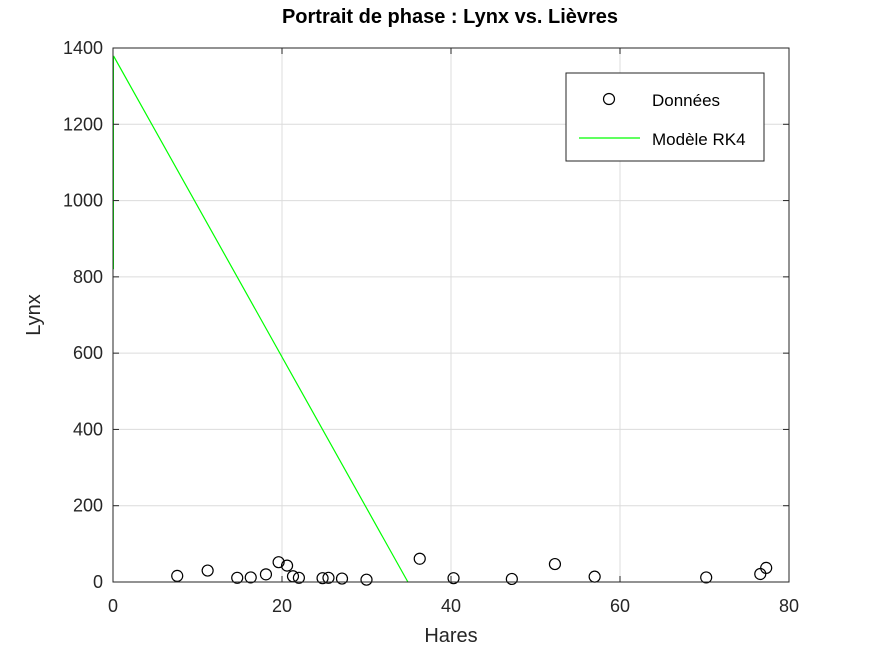  I want to click on legend: Données Modèle RK4, so click(665, 117).